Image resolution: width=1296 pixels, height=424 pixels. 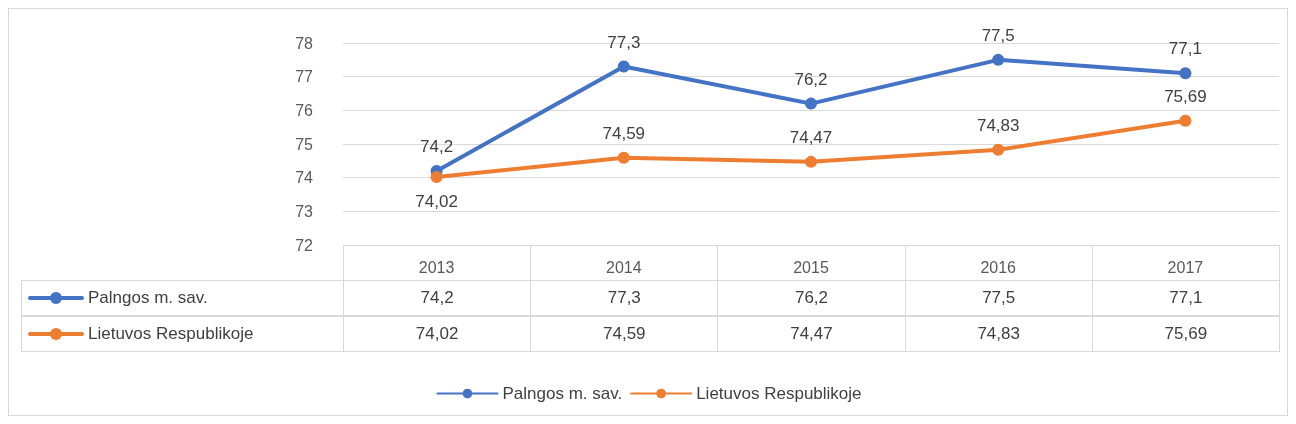 I want to click on text: 75,69, so click(x=1185, y=96).